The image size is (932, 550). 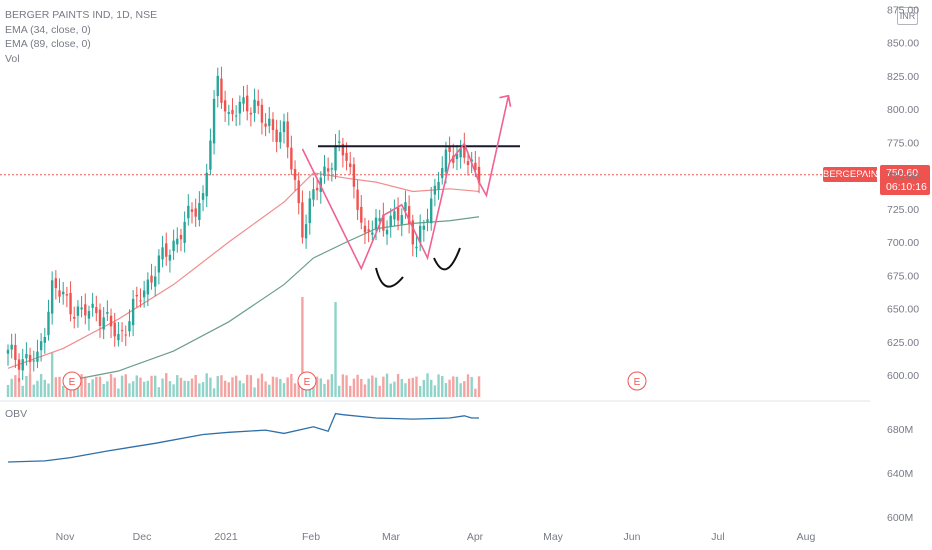 I want to click on cup-arc-left, so click(x=389, y=277).